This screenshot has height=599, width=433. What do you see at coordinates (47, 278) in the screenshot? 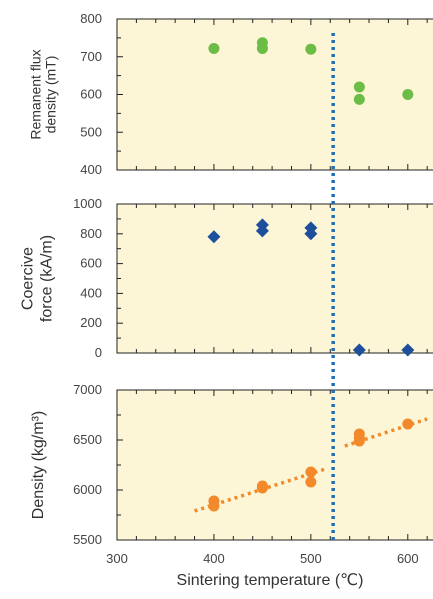
I see `y-axis-title: force (kA/m)` at bounding box center [47, 278].